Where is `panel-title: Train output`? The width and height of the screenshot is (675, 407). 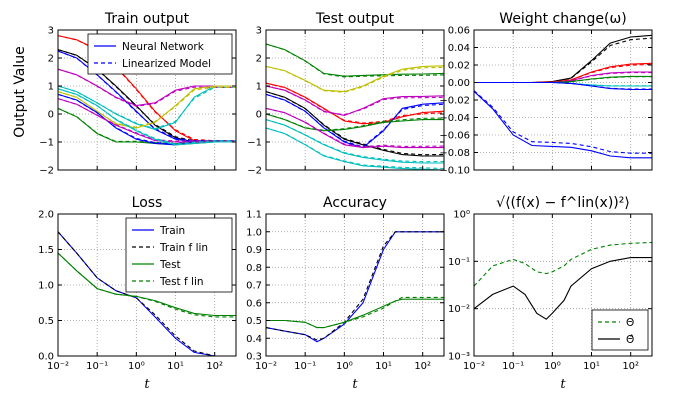 panel-title: Train output is located at coordinates (147, 19).